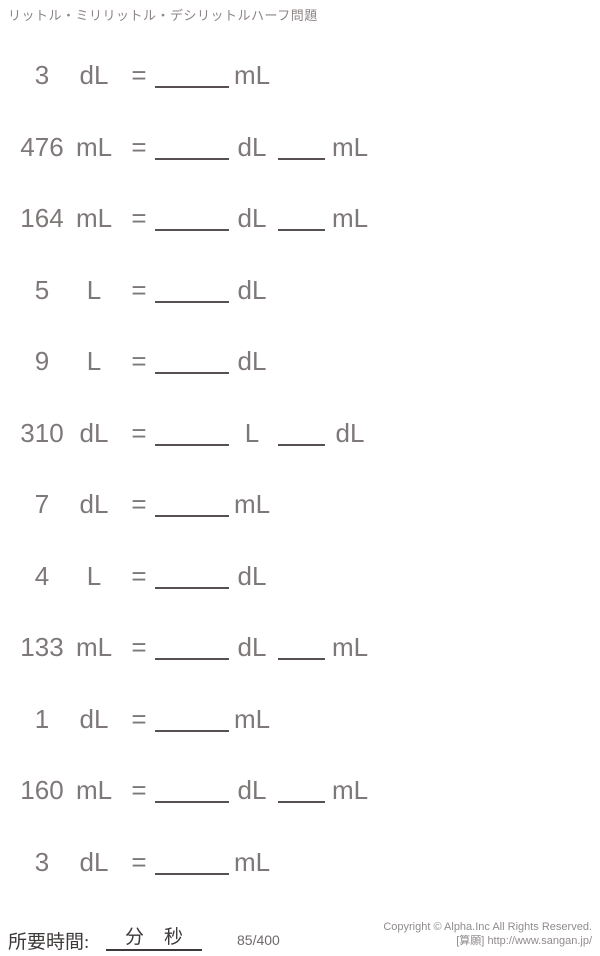  What do you see at coordinates (42, 575) in the screenshot?
I see `problem-value: 4` at bounding box center [42, 575].